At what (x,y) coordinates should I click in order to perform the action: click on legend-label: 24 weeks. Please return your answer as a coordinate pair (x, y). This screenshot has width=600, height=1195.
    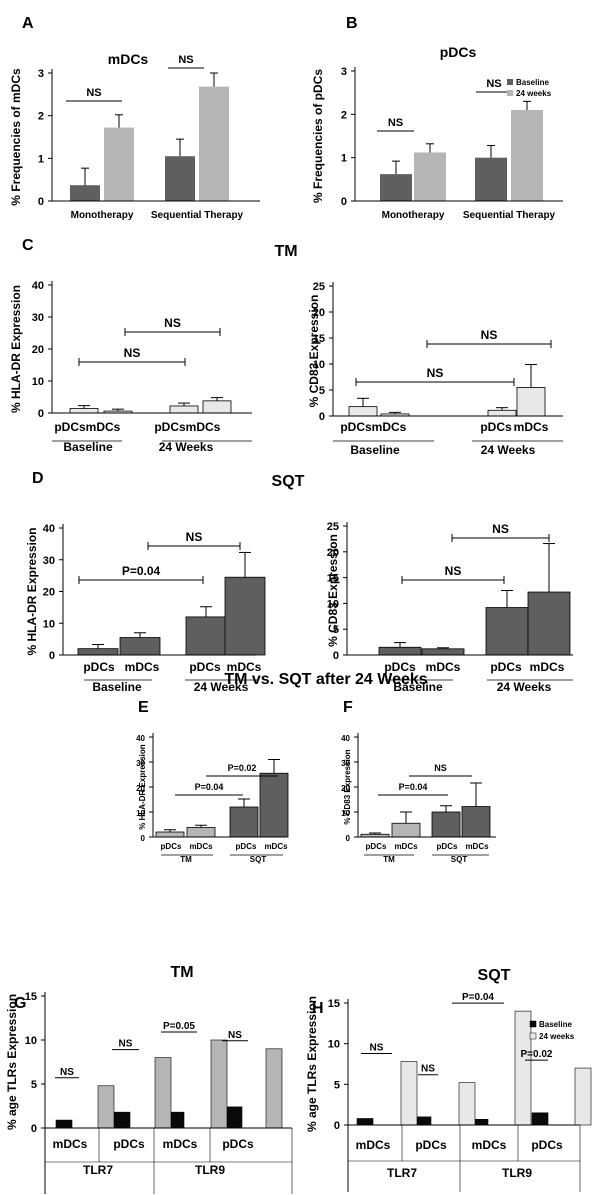
    Looking at the image, I should click on (557, 1036).